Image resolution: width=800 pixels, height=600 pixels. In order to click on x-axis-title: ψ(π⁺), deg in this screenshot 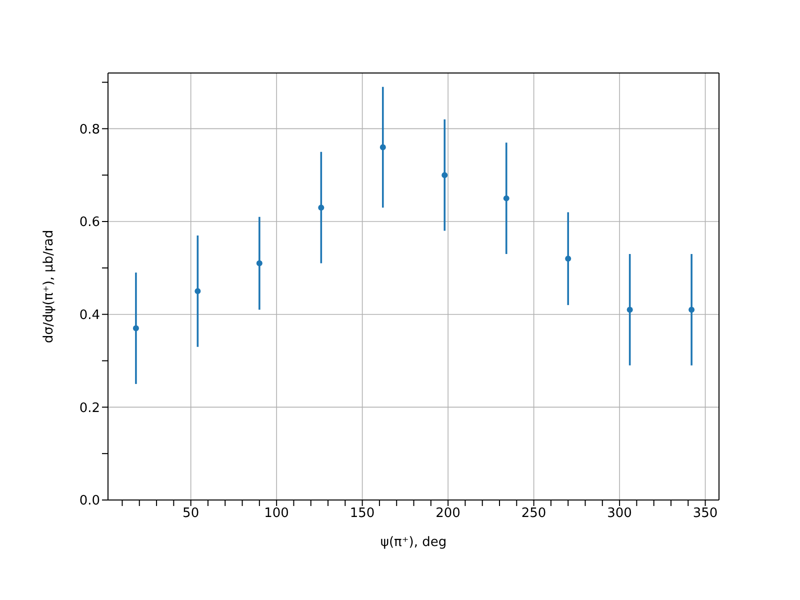, I will do `click(413, 542)`.